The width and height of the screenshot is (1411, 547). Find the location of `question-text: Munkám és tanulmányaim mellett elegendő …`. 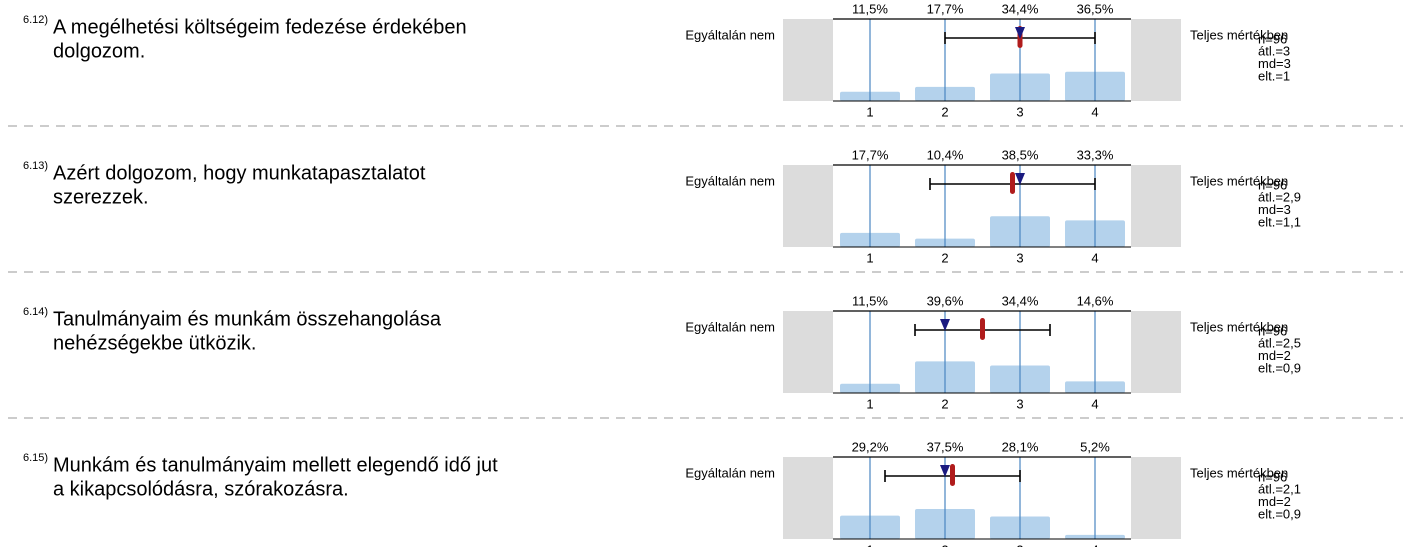

question-text: Munkám és tanulmányaim mellett elegendő … is located at coordinates (275, 465).